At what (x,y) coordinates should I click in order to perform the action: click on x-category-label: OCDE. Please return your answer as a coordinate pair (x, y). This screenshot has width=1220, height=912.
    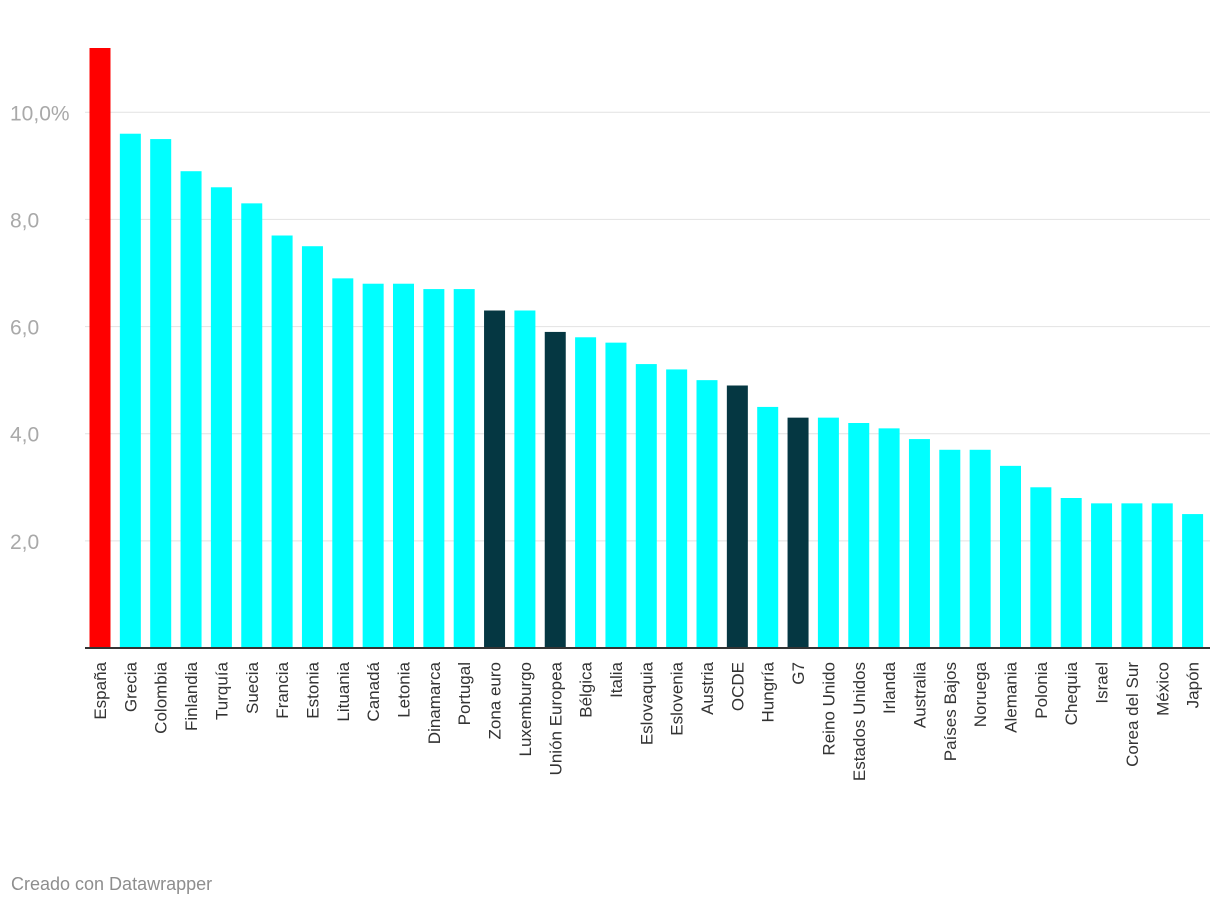
    Looking at the image, I should click on (737, 686).